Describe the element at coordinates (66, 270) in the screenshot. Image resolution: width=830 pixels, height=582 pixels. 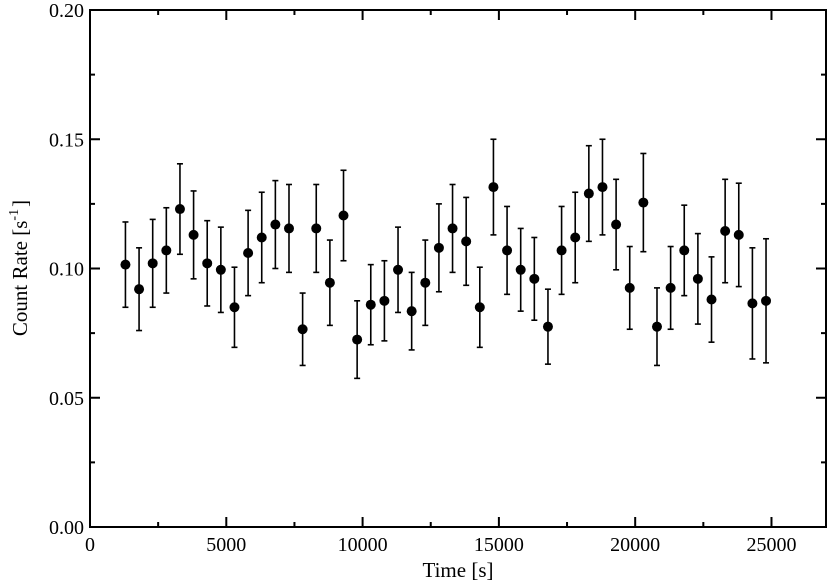
I see `y-tick-label: 0.10` at that location.